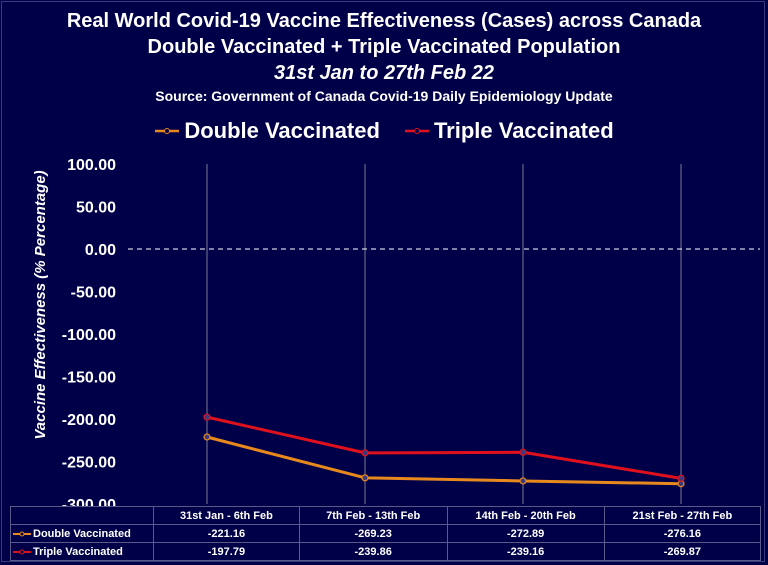  Describe the element at coordinates (525, 533) in the screenshot. I see `table-cell: -272.89` at that location.